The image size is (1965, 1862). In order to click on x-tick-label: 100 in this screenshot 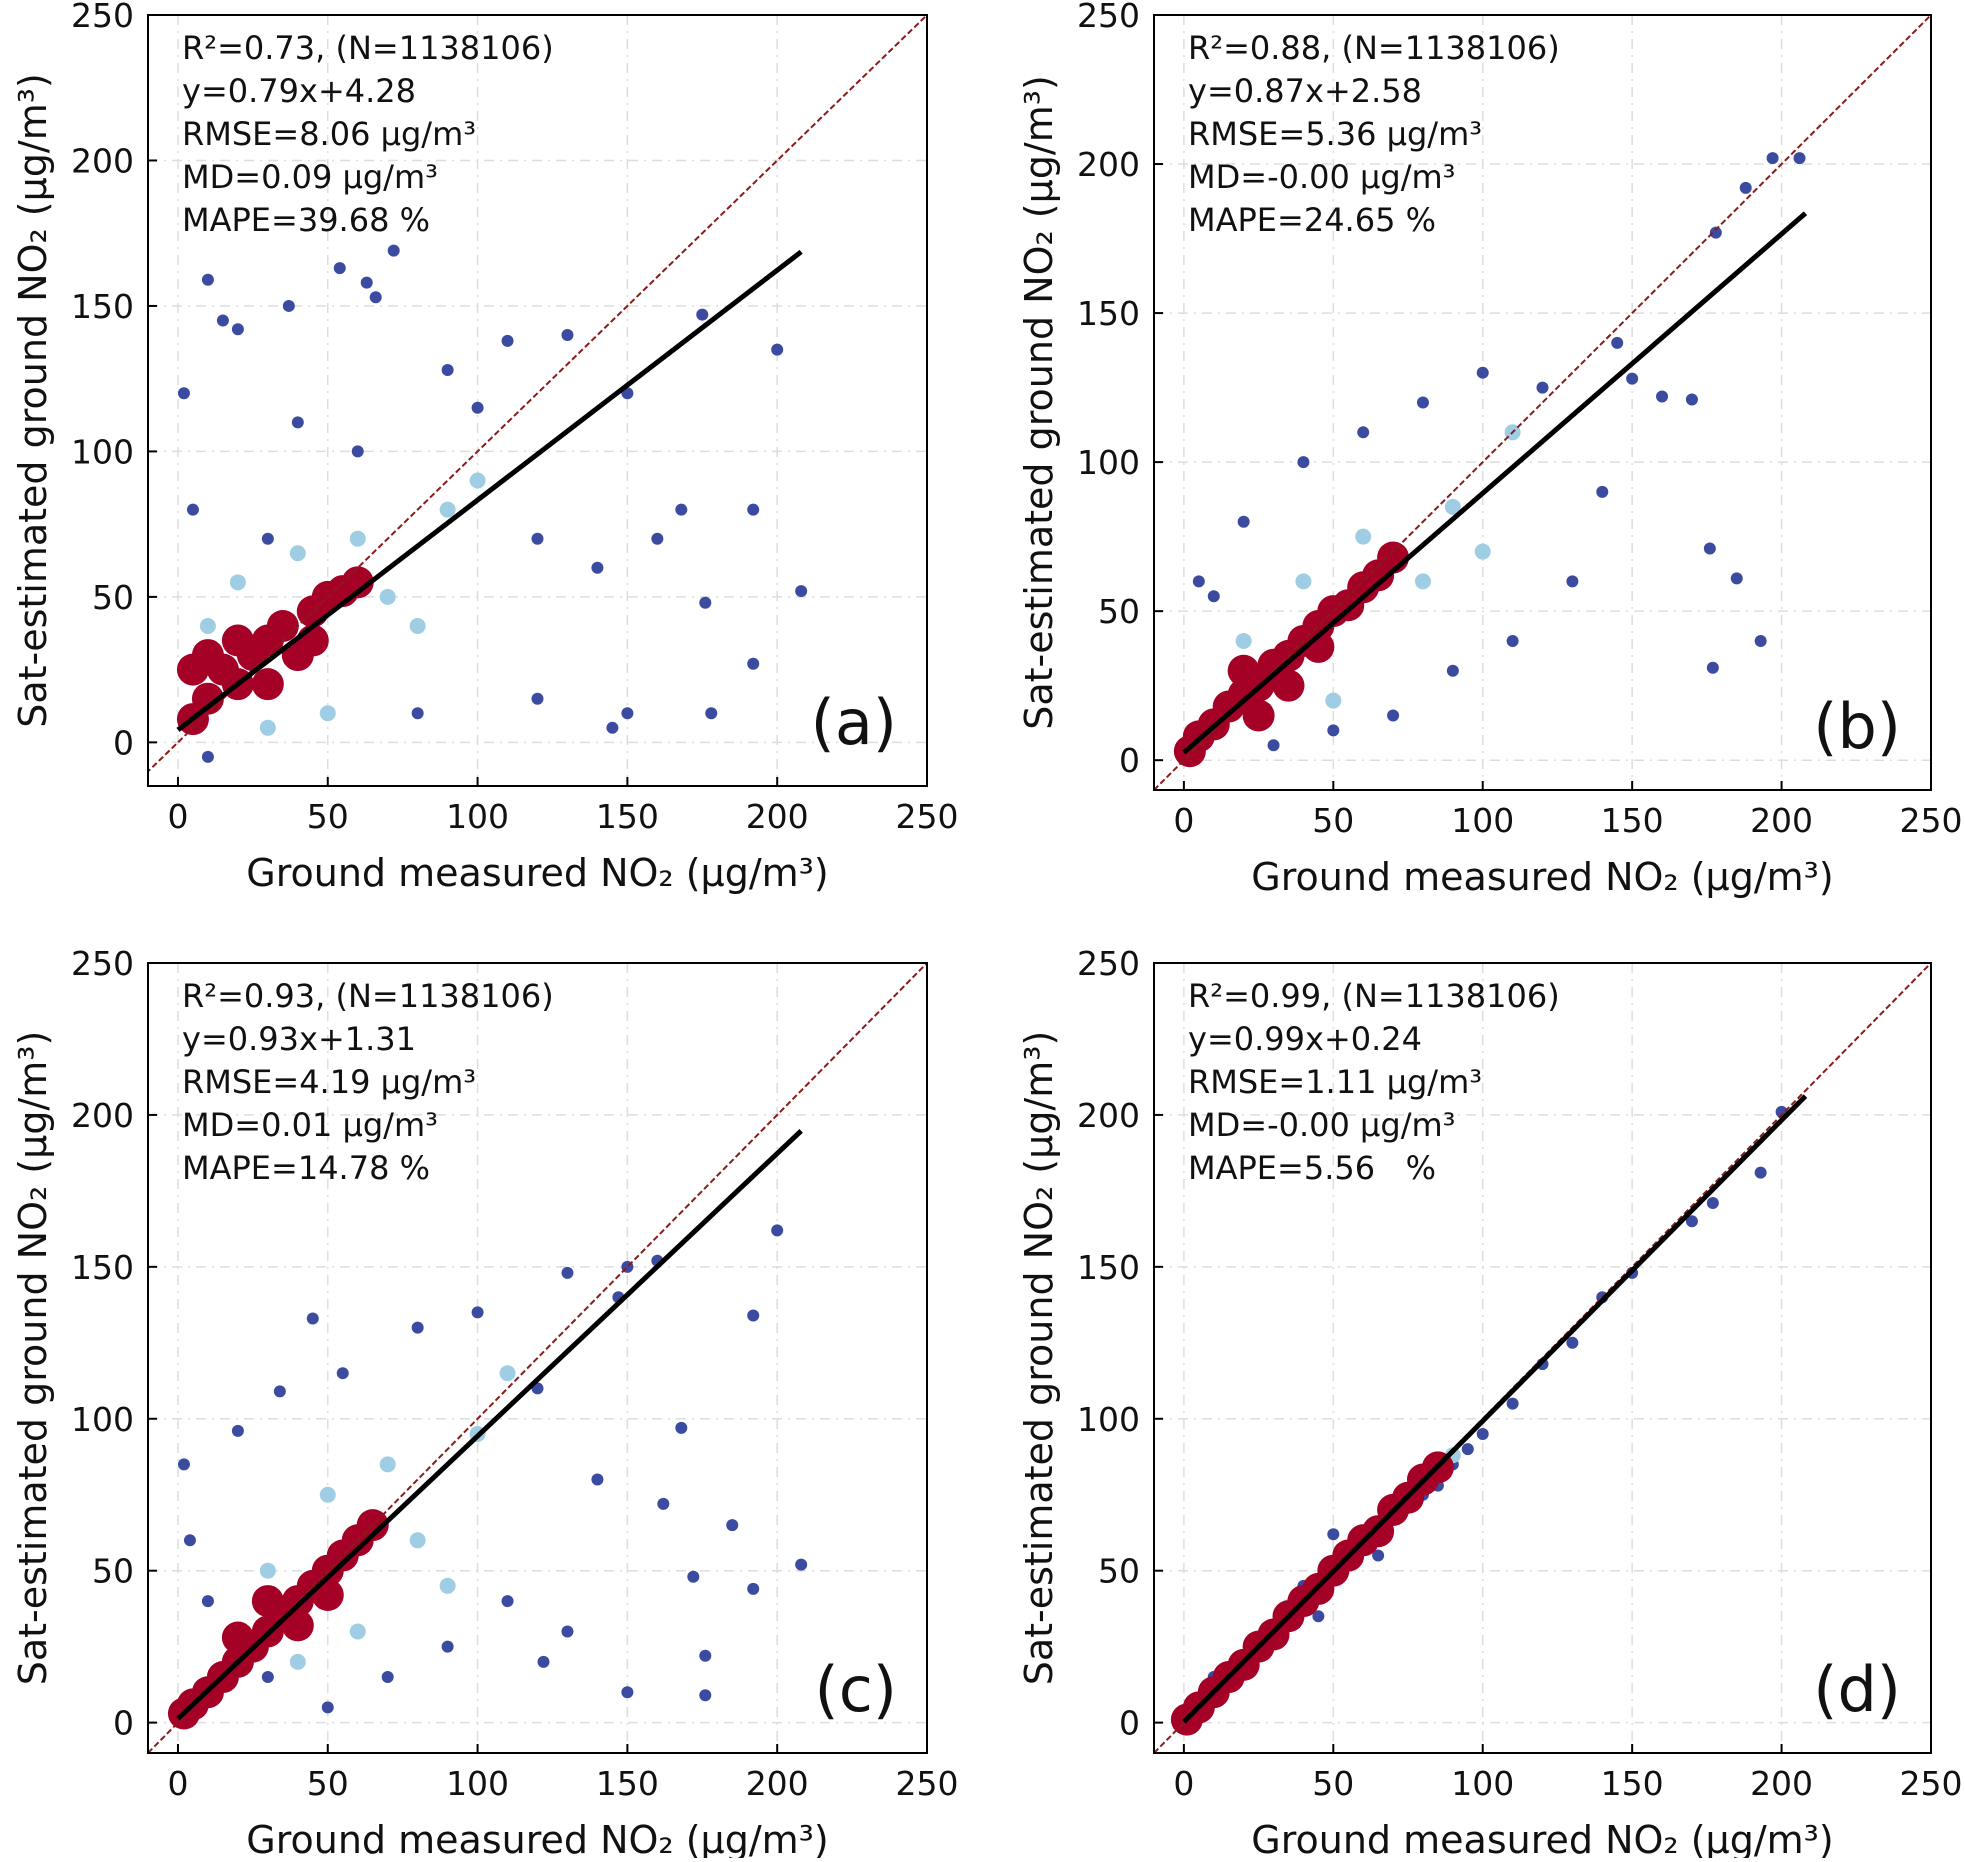, I will do `click(1482, 820)`.